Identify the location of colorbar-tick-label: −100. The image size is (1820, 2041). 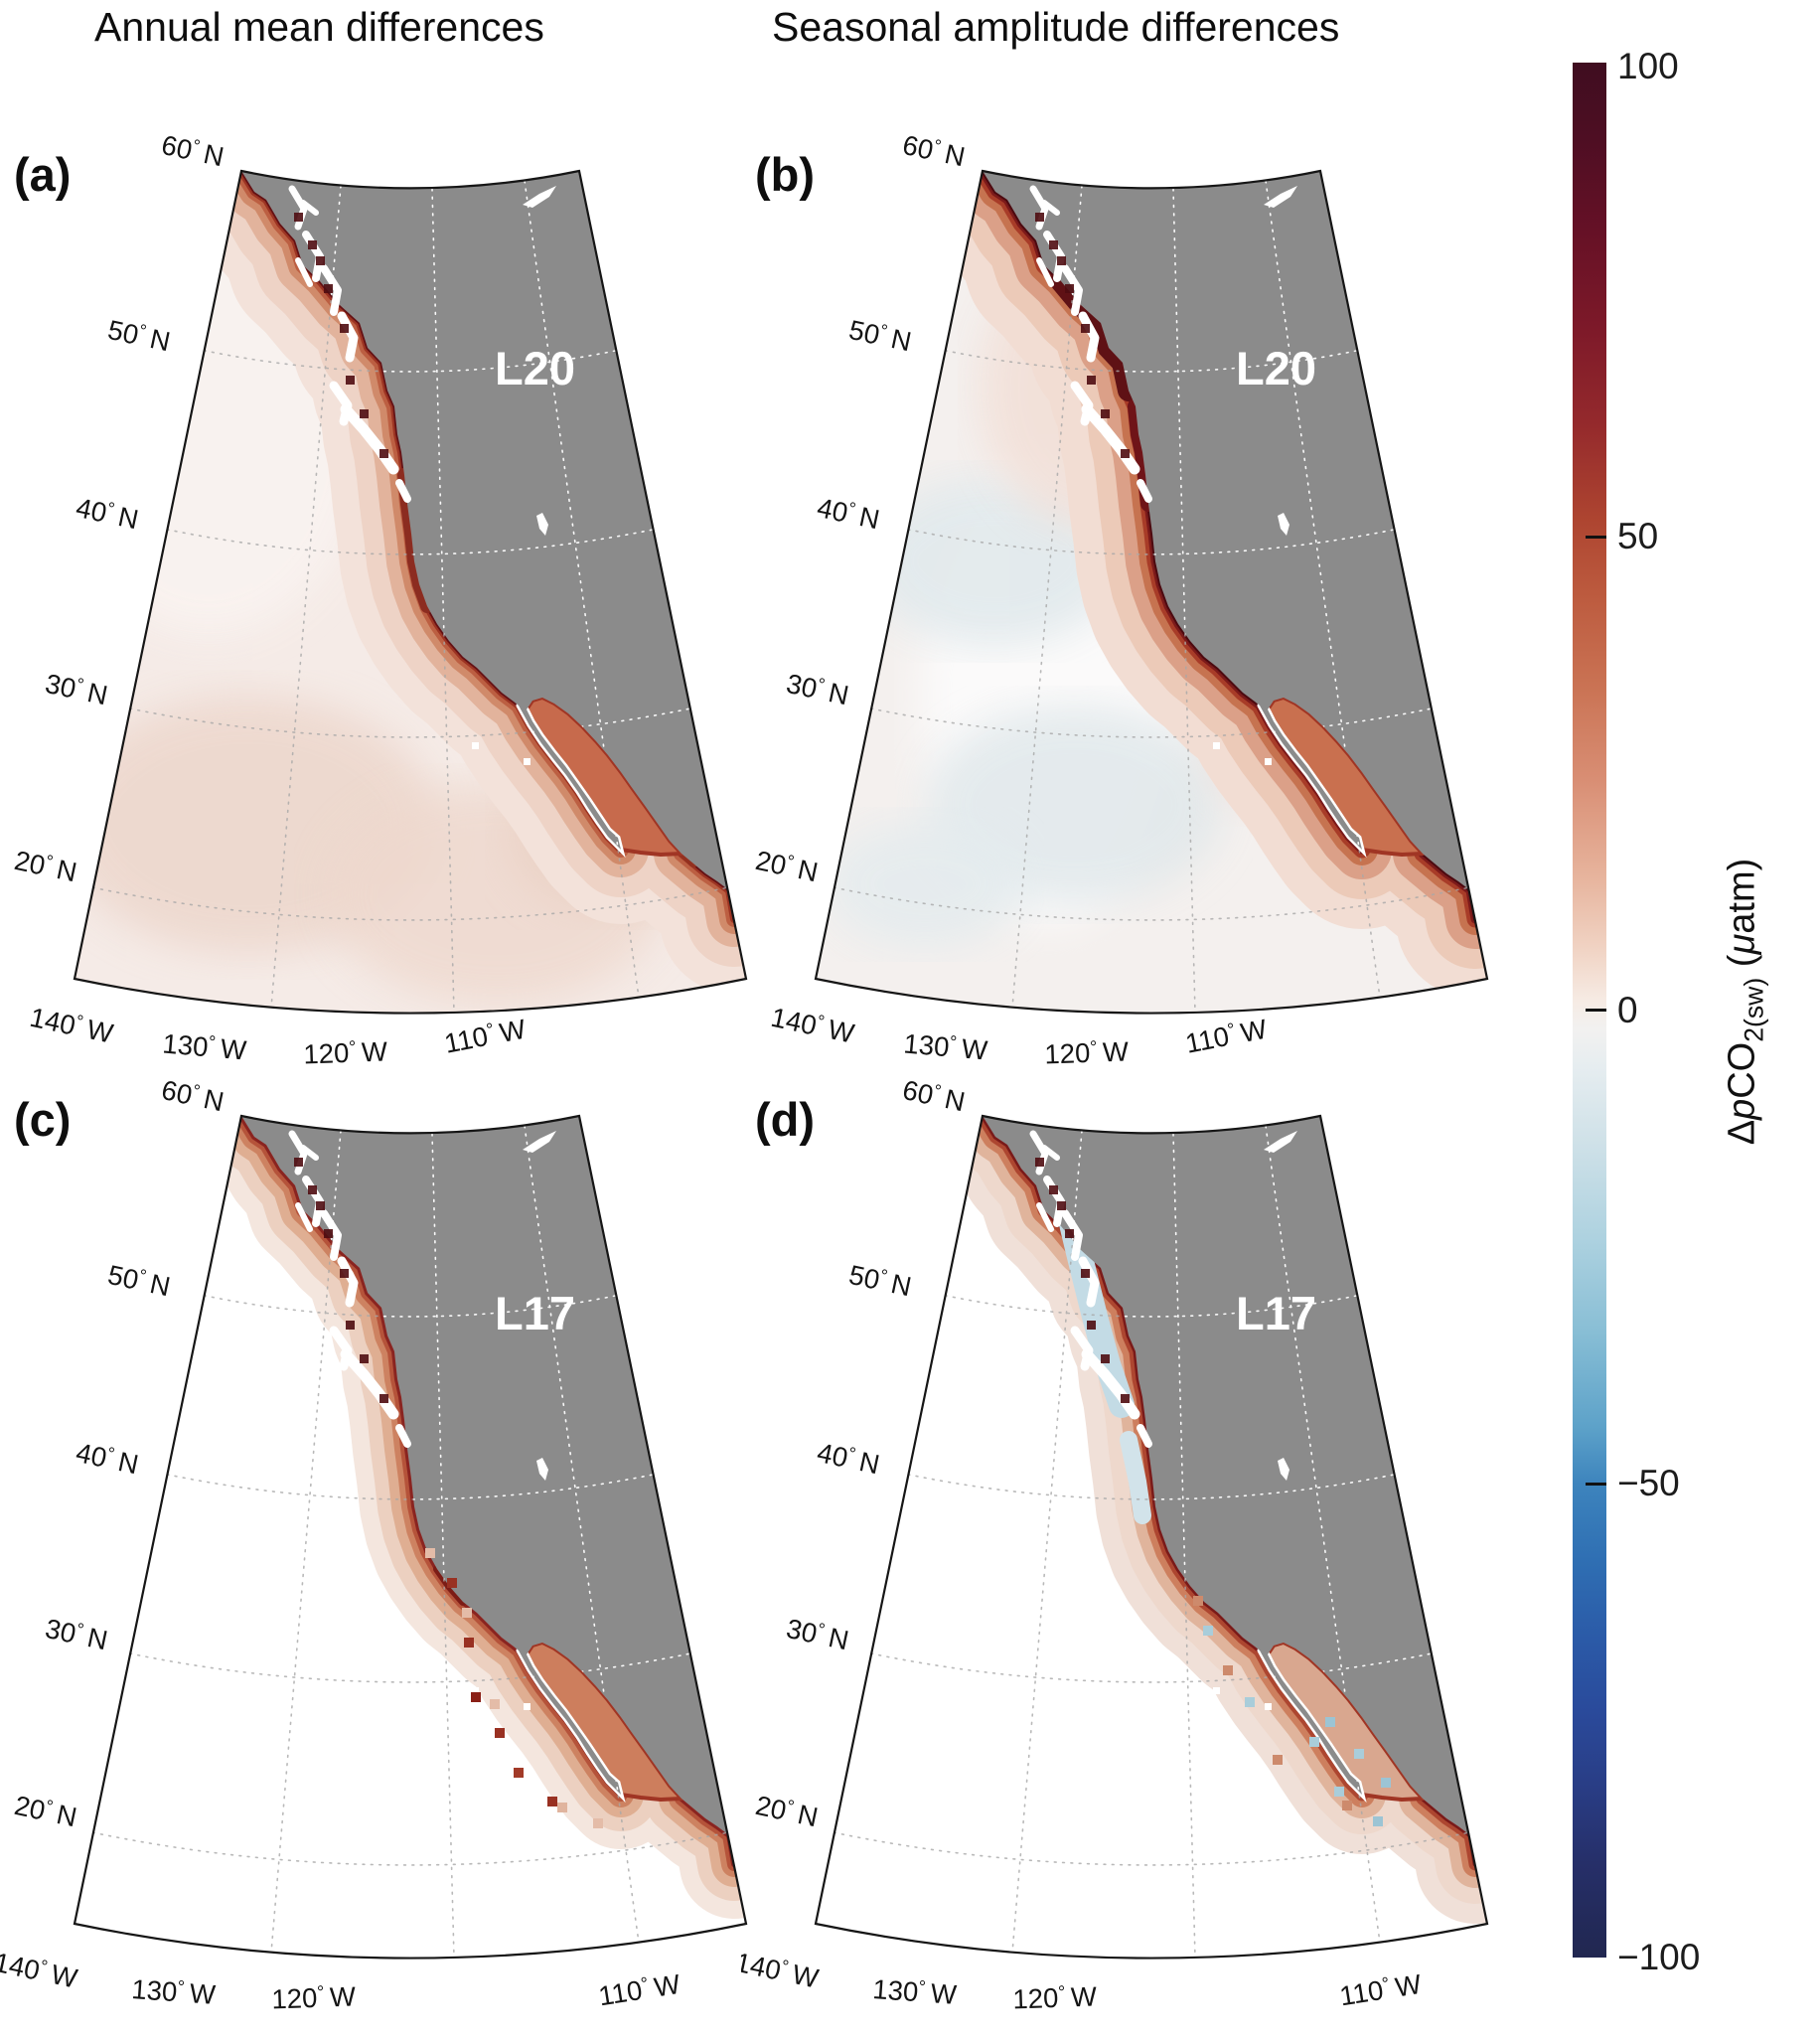
(1659, 1957).